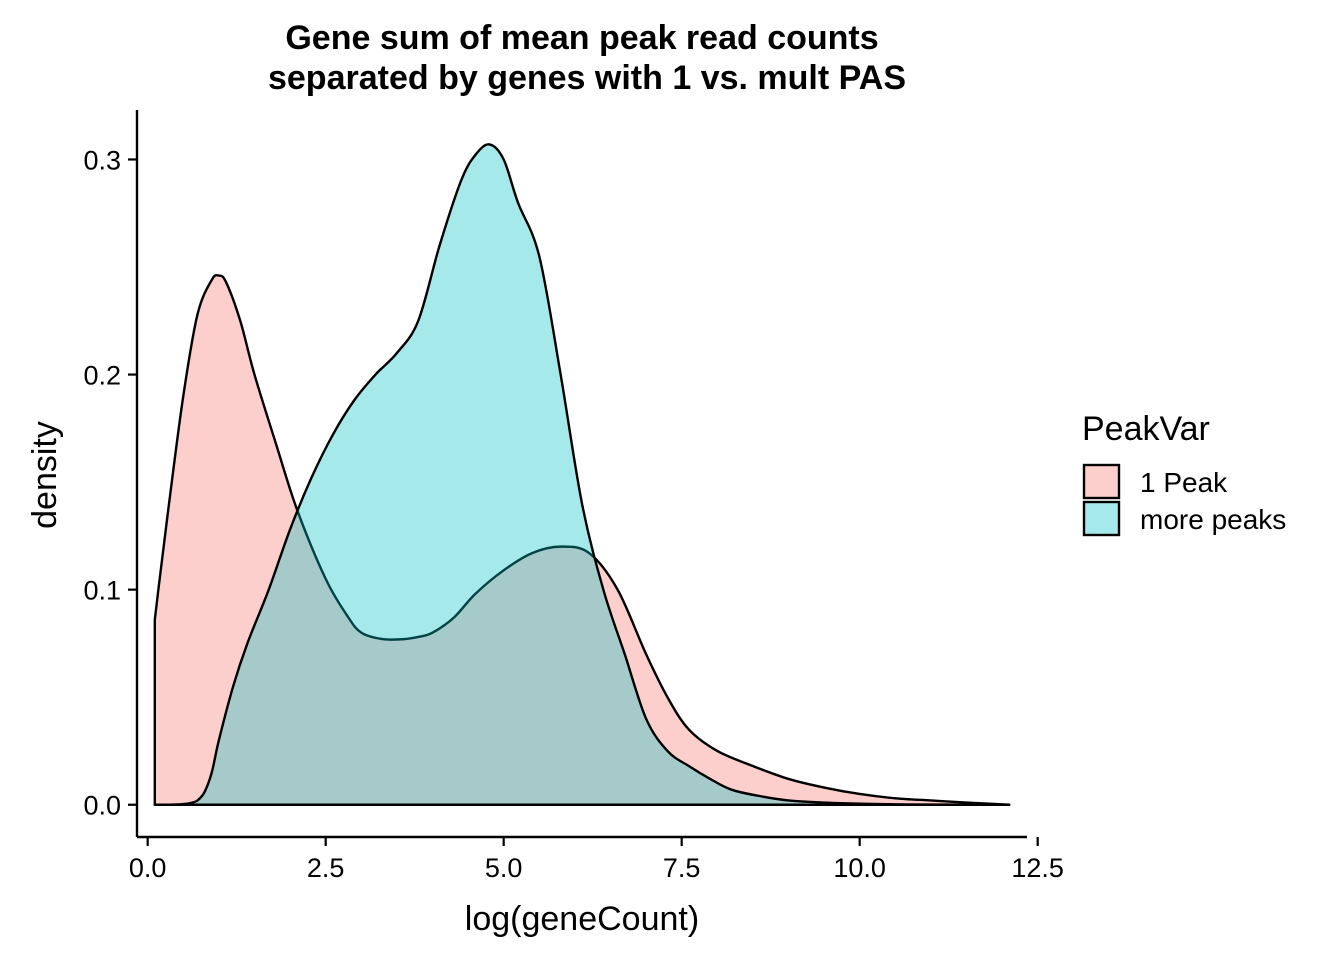  Describe the element at coordinates (682, 868) in the screenshot. I see `x-tick-label: 7.5` at that location.